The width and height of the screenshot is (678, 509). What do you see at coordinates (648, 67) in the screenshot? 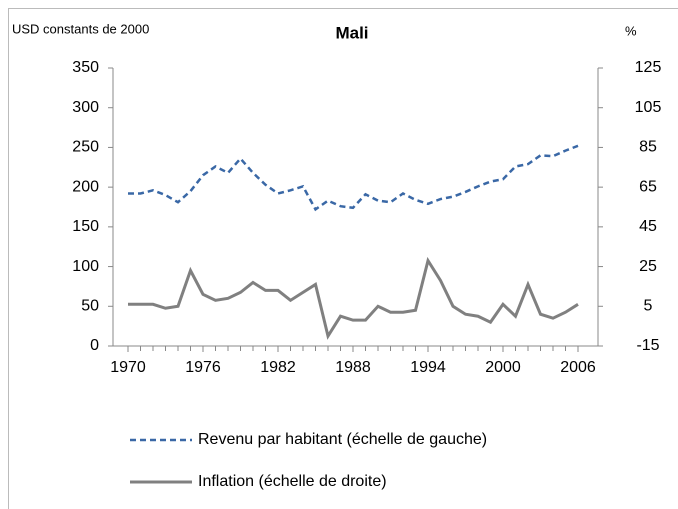
I see `y2-tick-label: 125` at bounding box center [648, 67].